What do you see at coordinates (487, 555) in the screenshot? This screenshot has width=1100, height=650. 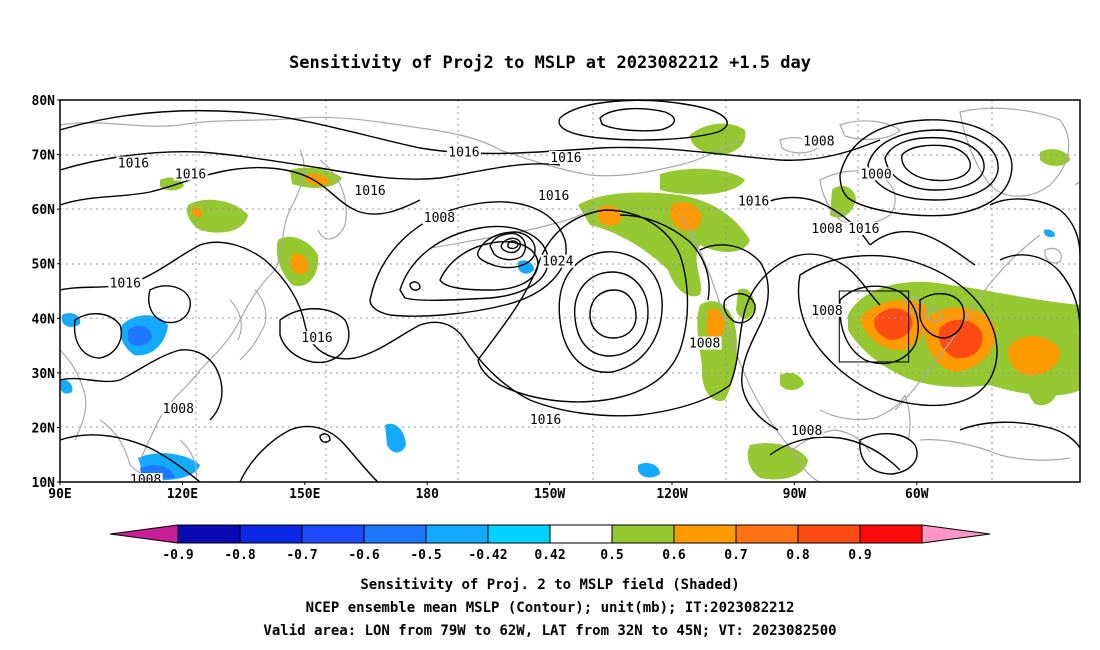 I see `colorbar-label: -0.42` at bounding box center [487, 555].